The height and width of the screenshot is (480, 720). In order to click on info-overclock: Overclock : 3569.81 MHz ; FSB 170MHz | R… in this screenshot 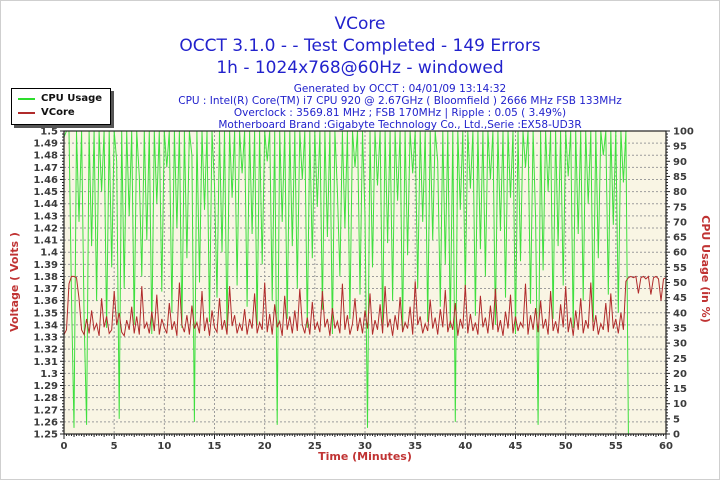, I will do `click(400, 113)`.